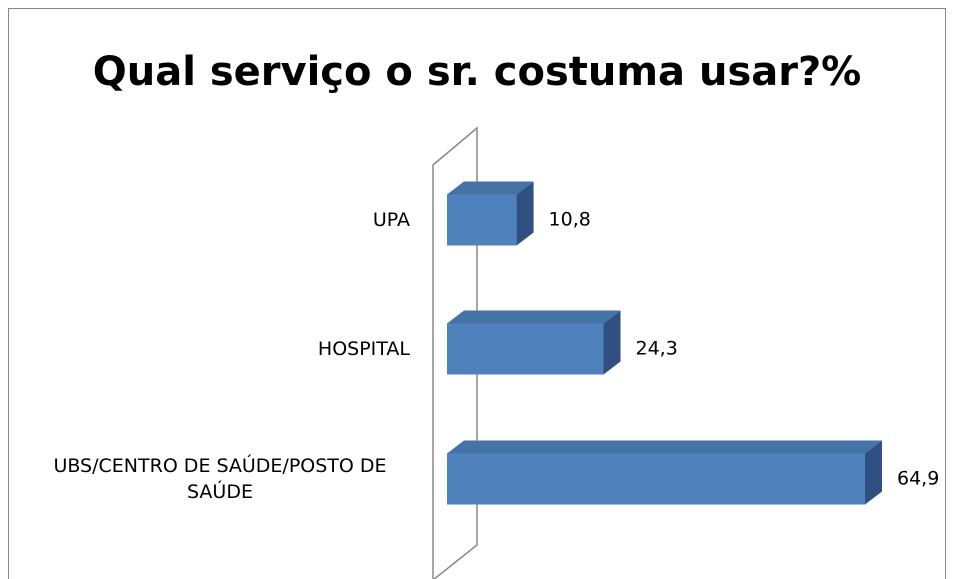 Image resolution: width=954 pixels, height=579 pixels. I want to click on category-label: UPA, so click(391, 220).